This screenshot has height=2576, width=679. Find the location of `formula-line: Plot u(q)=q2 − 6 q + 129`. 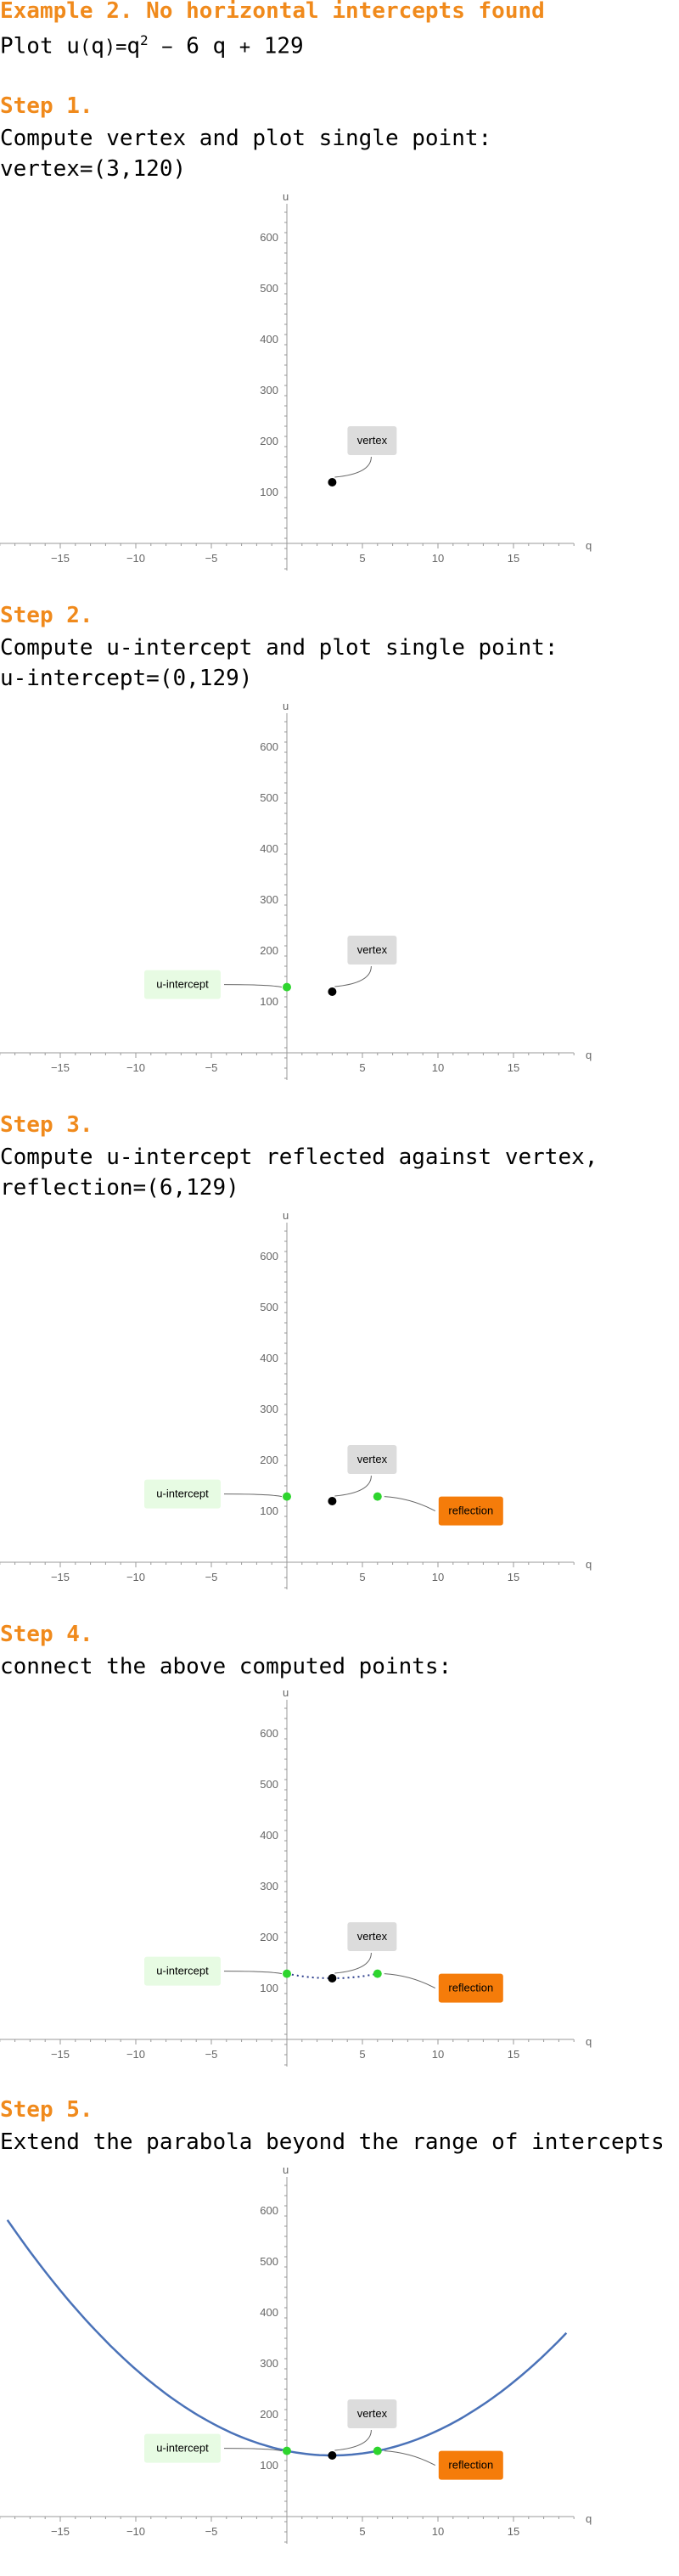

formula-line: Plot u(q)=q2 − 6 q + 129 is located at coordinates (152, 45).